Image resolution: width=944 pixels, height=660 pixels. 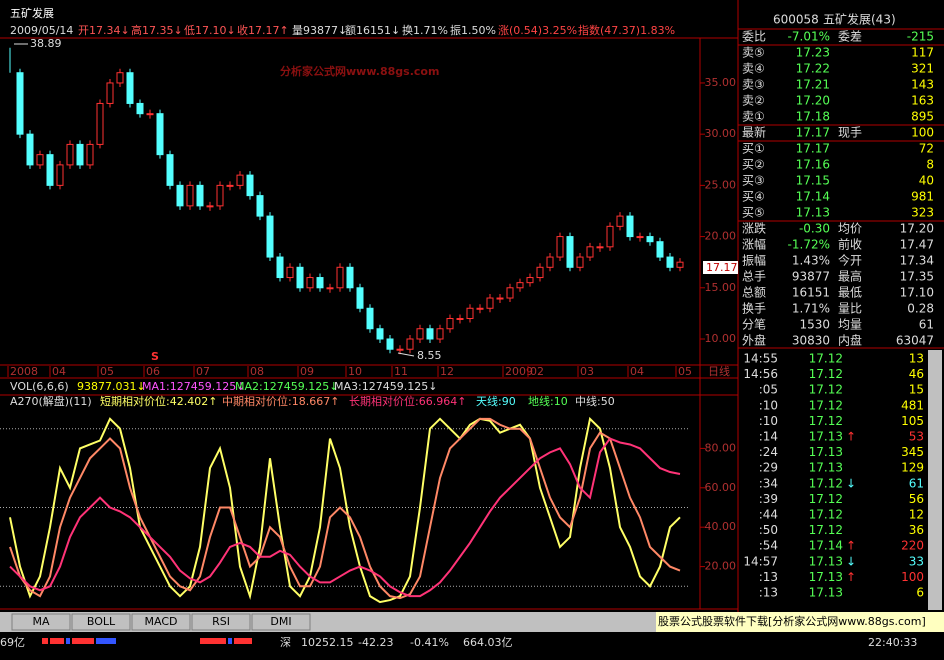 I want to click on indicator-title: VOL(6,6,6), so click(x=39, y=386).